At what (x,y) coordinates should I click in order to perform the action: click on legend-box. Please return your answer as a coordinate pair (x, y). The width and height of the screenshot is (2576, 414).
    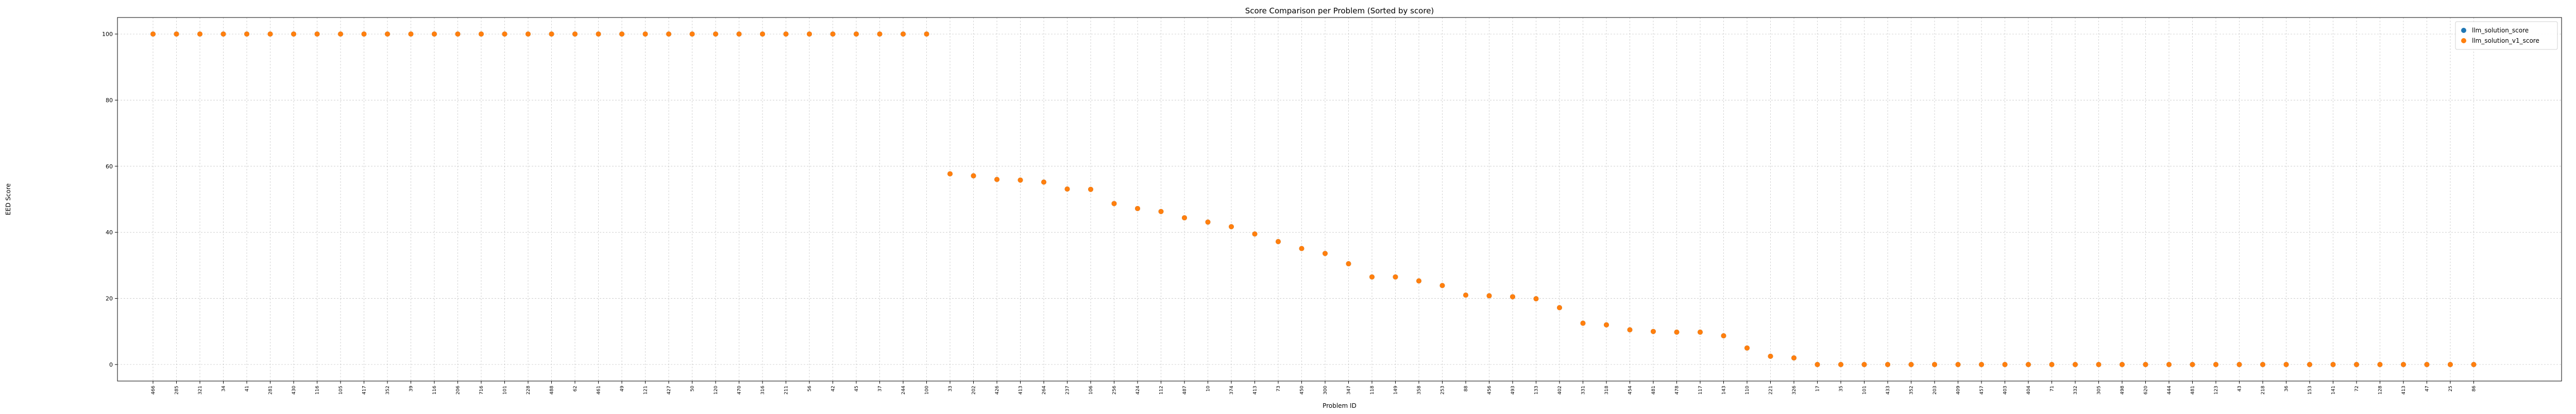
    Looking at the image, I should click on (2506, 36).